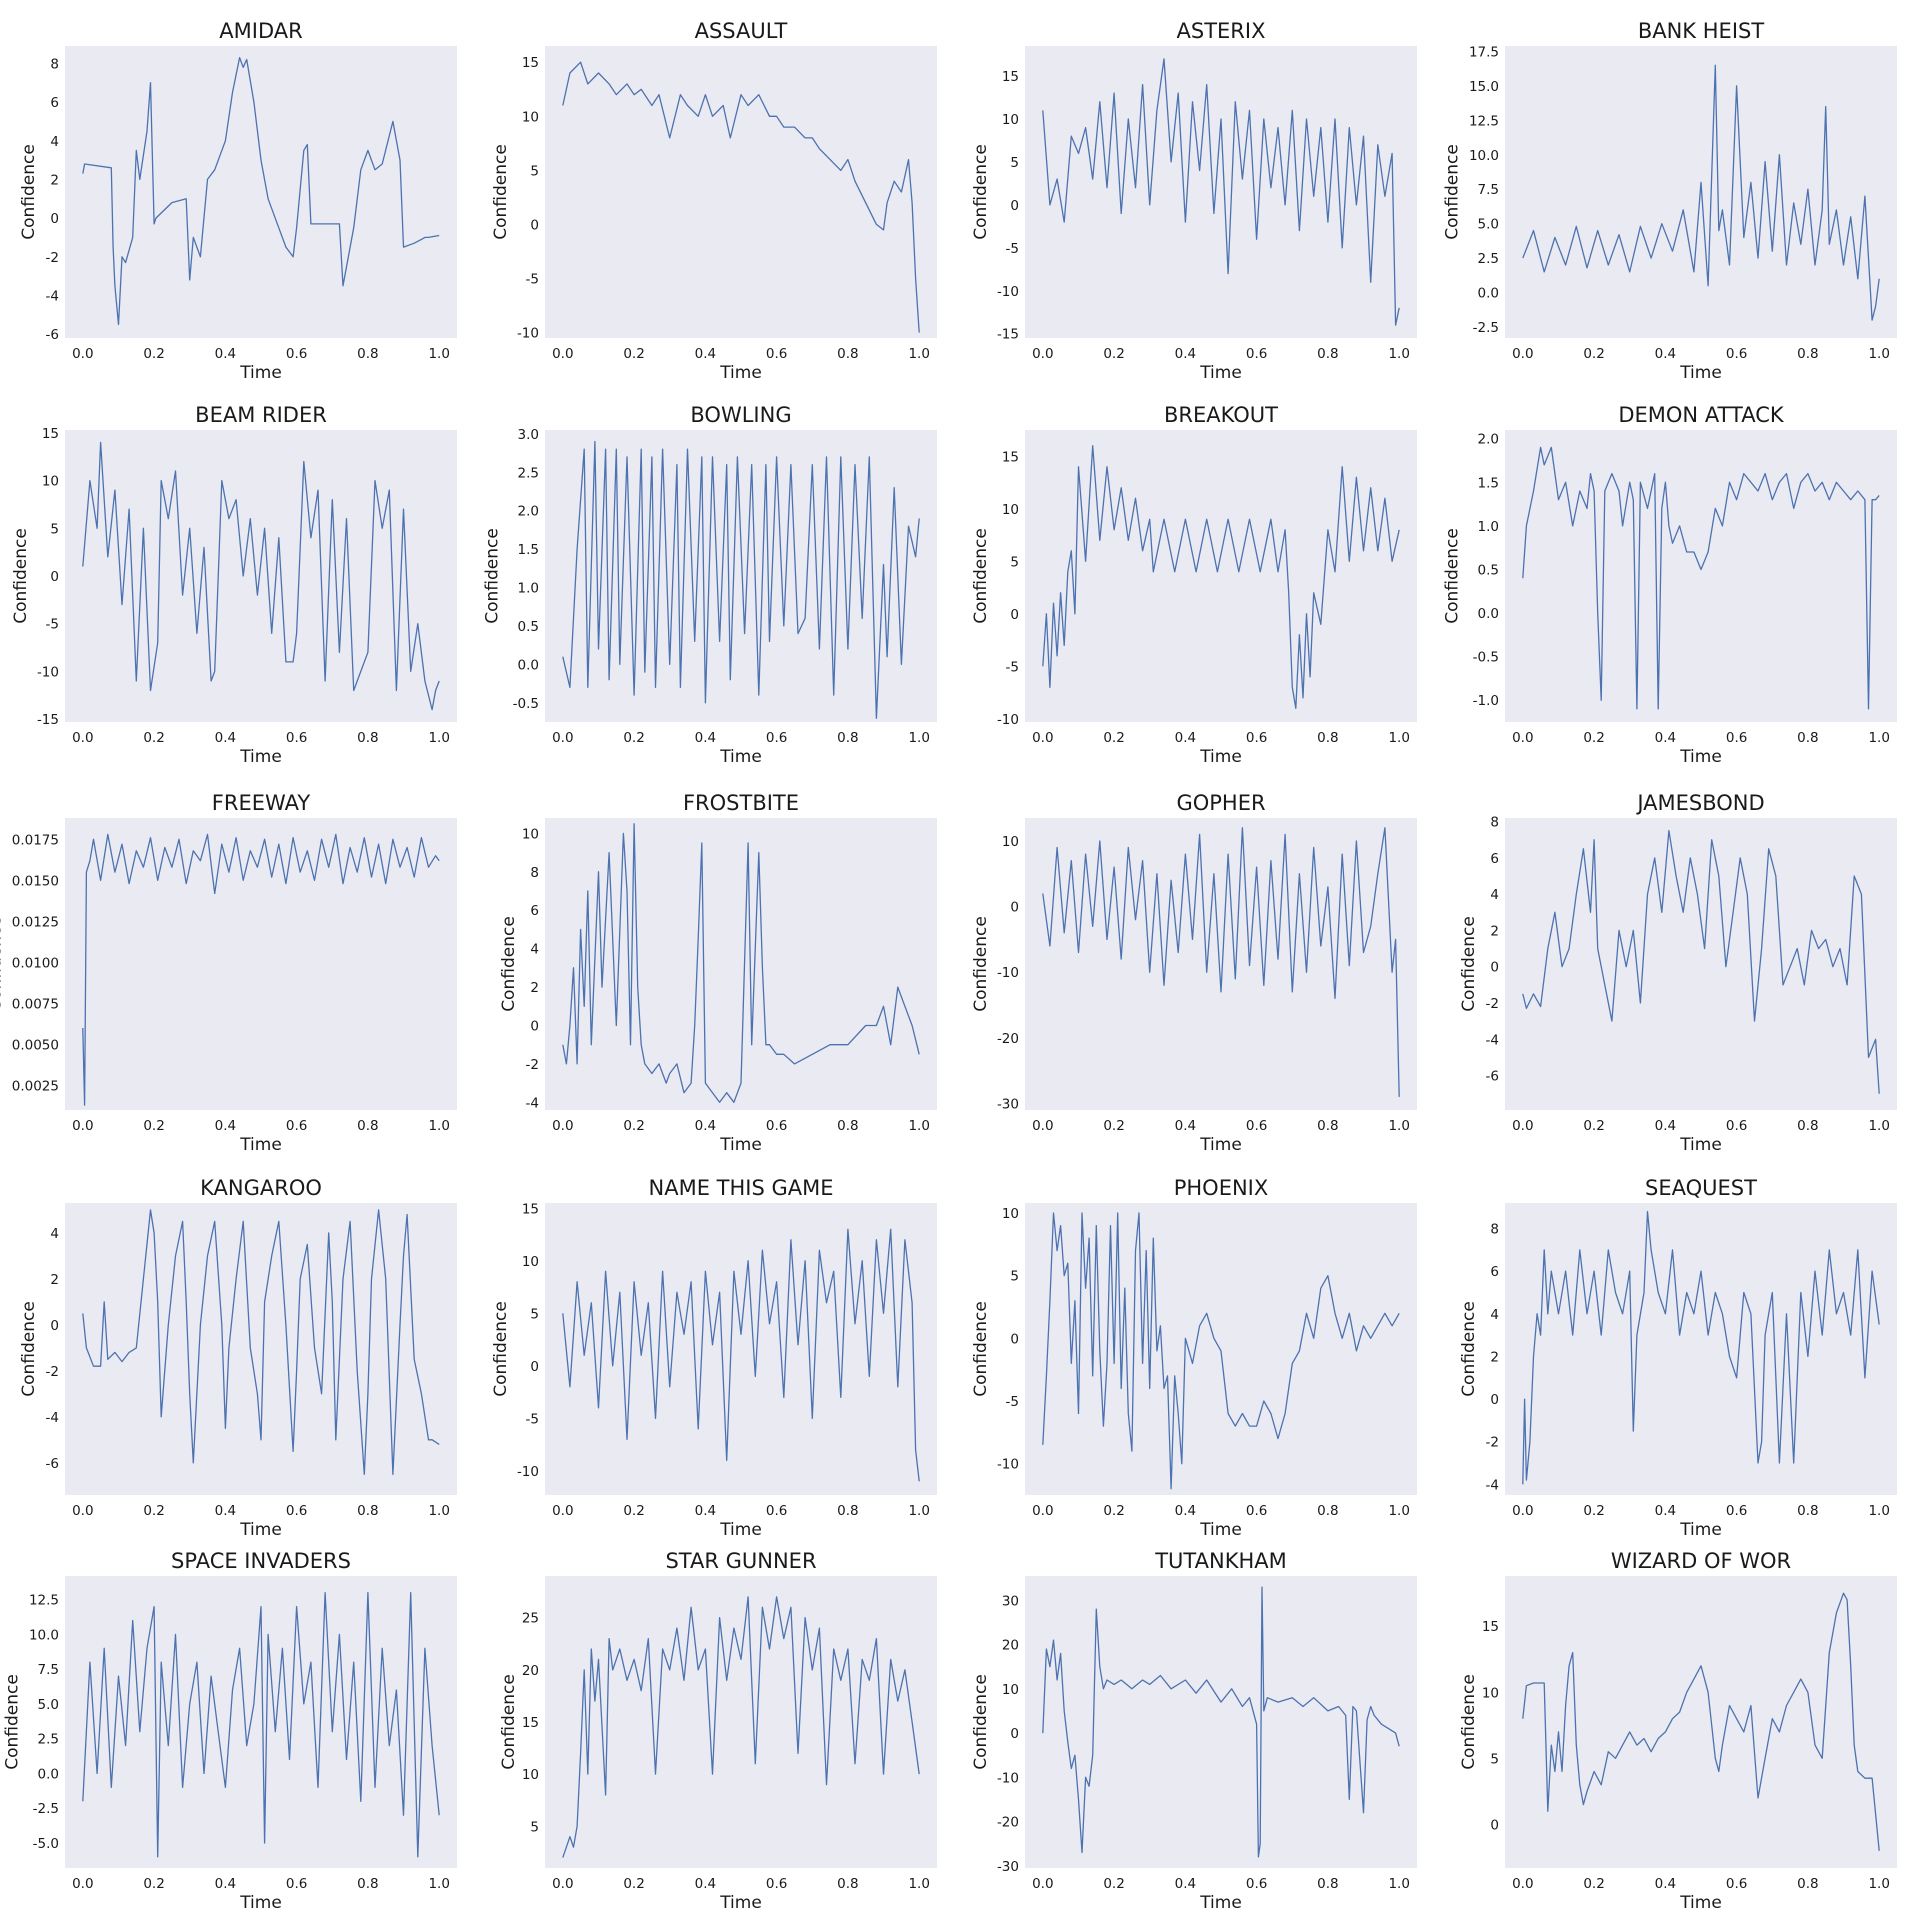 This screenshot has width=1920, height=1920. Describe the element at coordinates (1488, 483) in the screenshot. I see `y-tick-label: 1.5` at that location.